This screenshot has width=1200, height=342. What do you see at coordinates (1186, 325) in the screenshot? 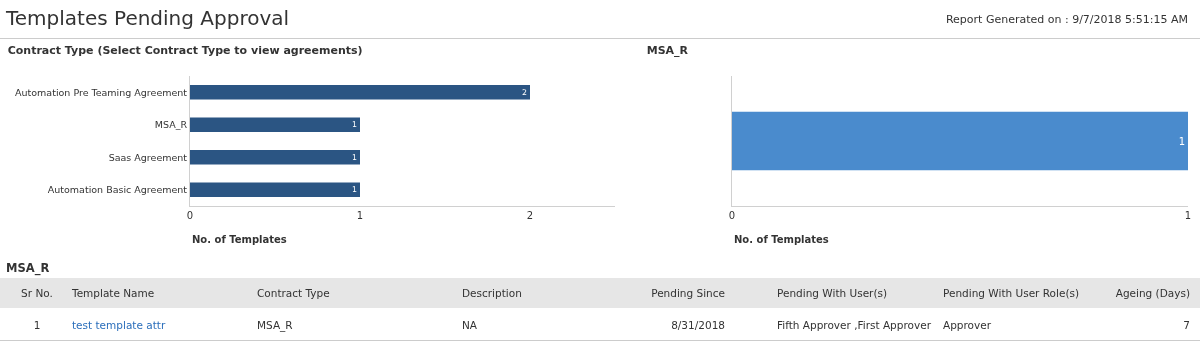
I see `text: 7` at bounding box center [1186, 325].